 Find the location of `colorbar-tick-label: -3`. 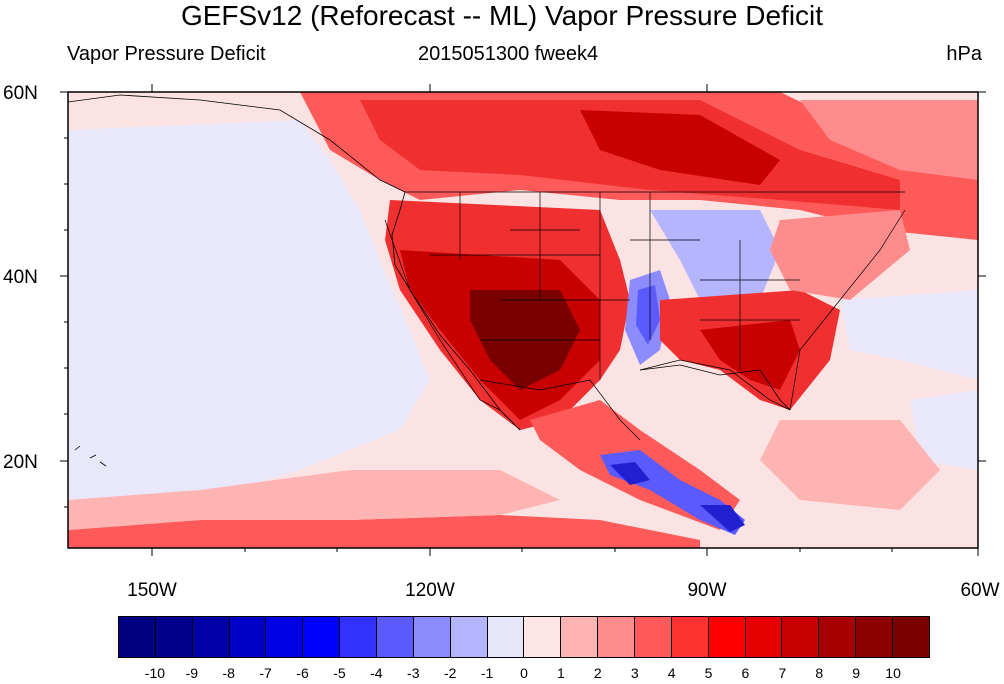

colorbar-tick-label: -3 is located at coordinates (413, 673).